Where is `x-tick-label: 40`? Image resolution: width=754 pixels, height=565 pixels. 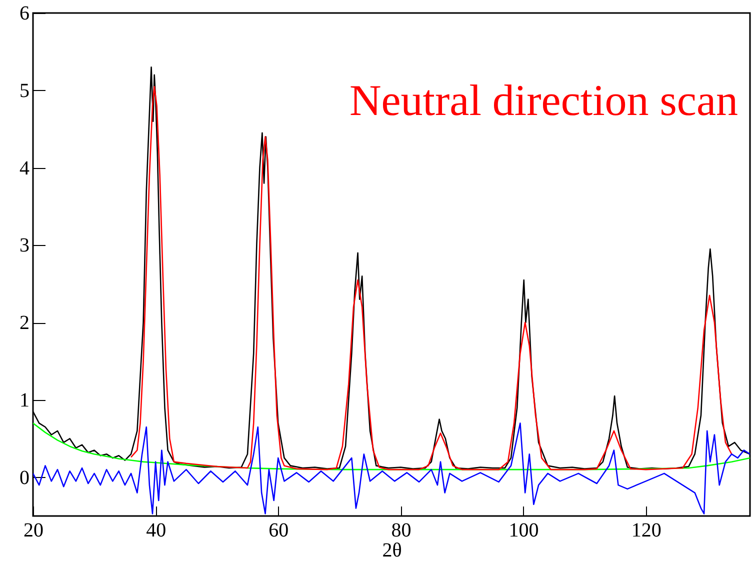
x-tick-label: 40 is located at coordinates (156, 531).